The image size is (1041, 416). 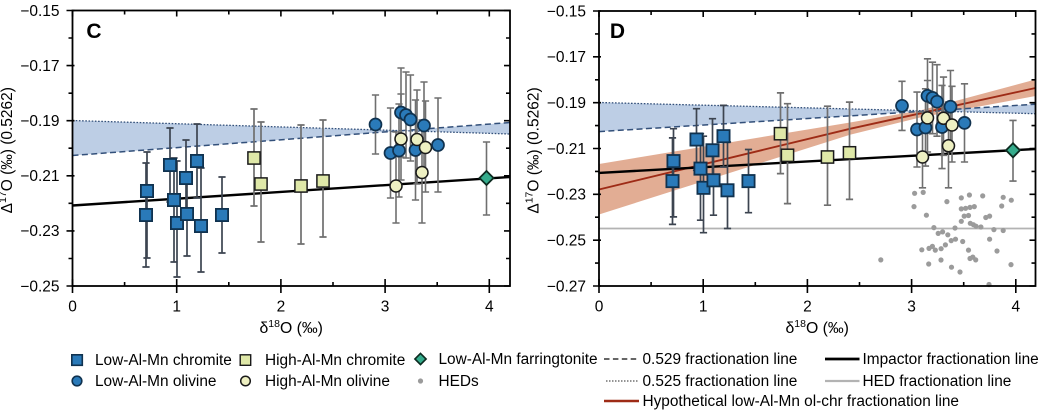 What do you see at coordinates (459, 381) in the screenshot?
I see `svg-text: HEDs` at bounding box center [459, 381].